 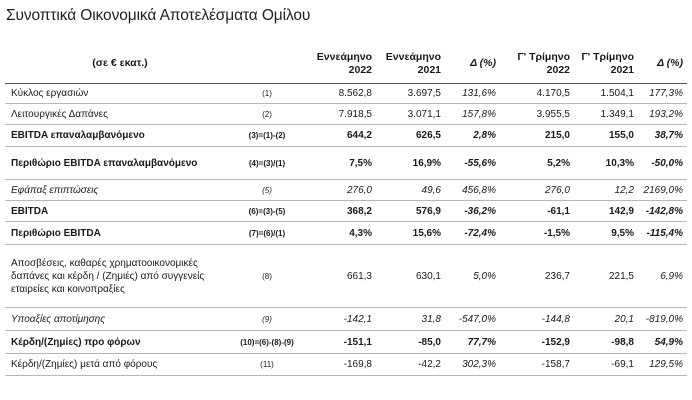 I want to click on row-reference: (5), so click(x=267, y=190).